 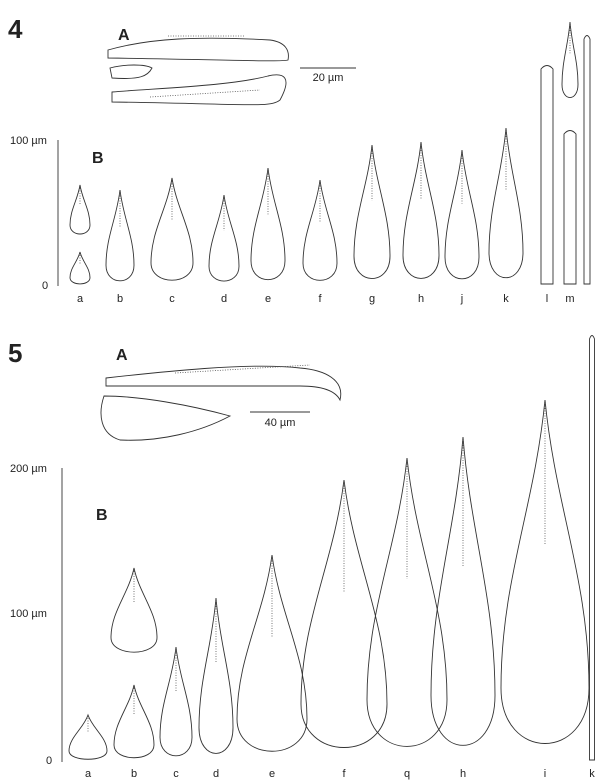 I want to click on specimen-label: j, so click(x=461, y=299).